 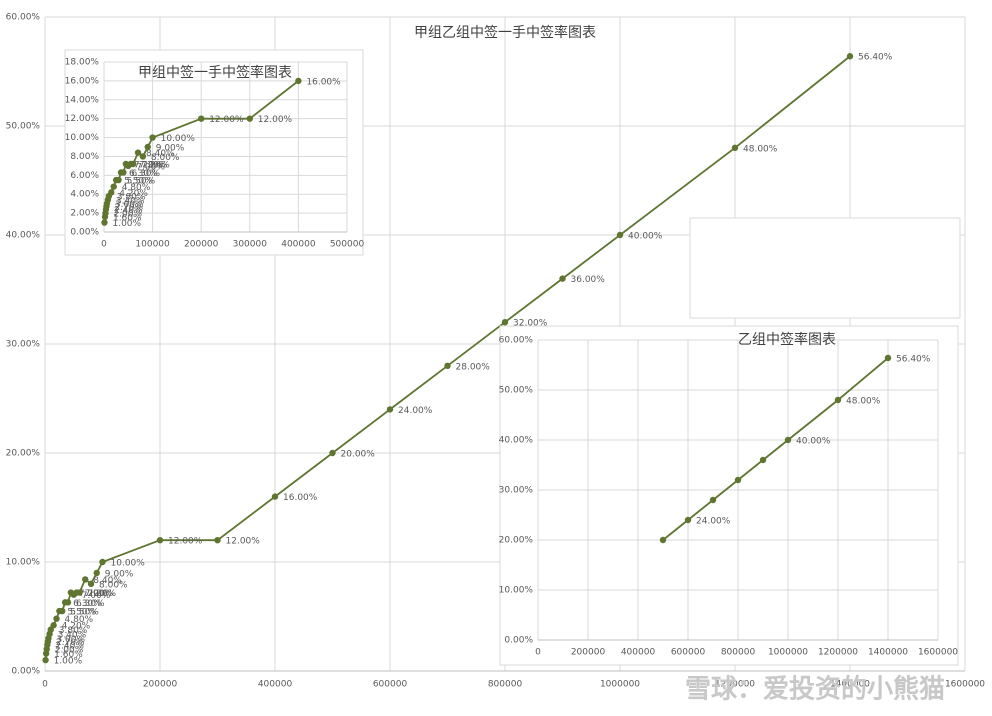 What do you see at coordinates (23, 454) in the screenshot?
I see `y-tick-label: 20.00%` at bounding box center [23, 454].